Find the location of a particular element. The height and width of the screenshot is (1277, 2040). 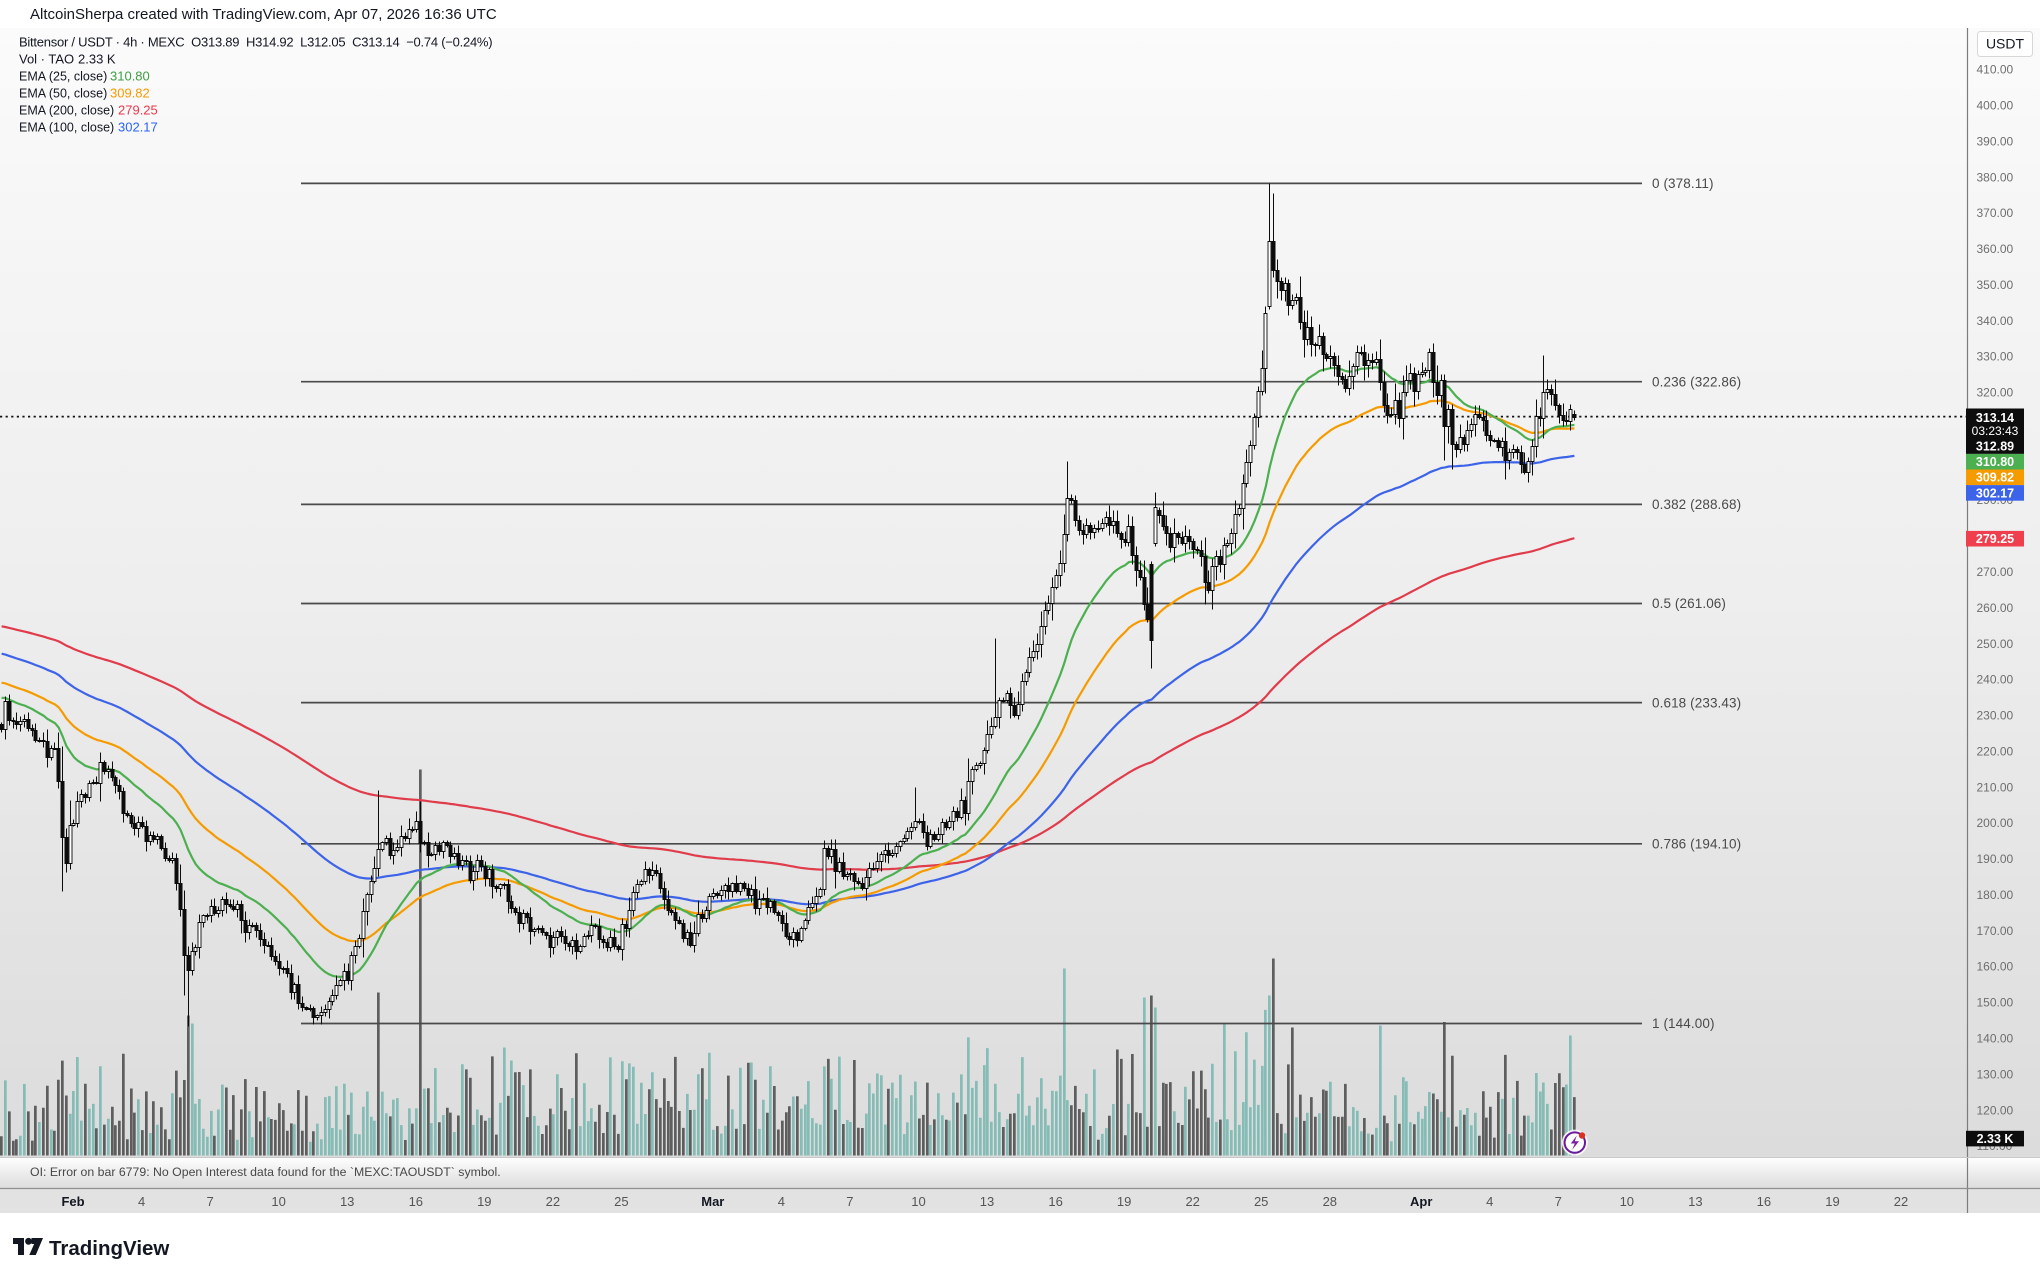

svg-text: 350.00 is located at coordinates (1995, 285).